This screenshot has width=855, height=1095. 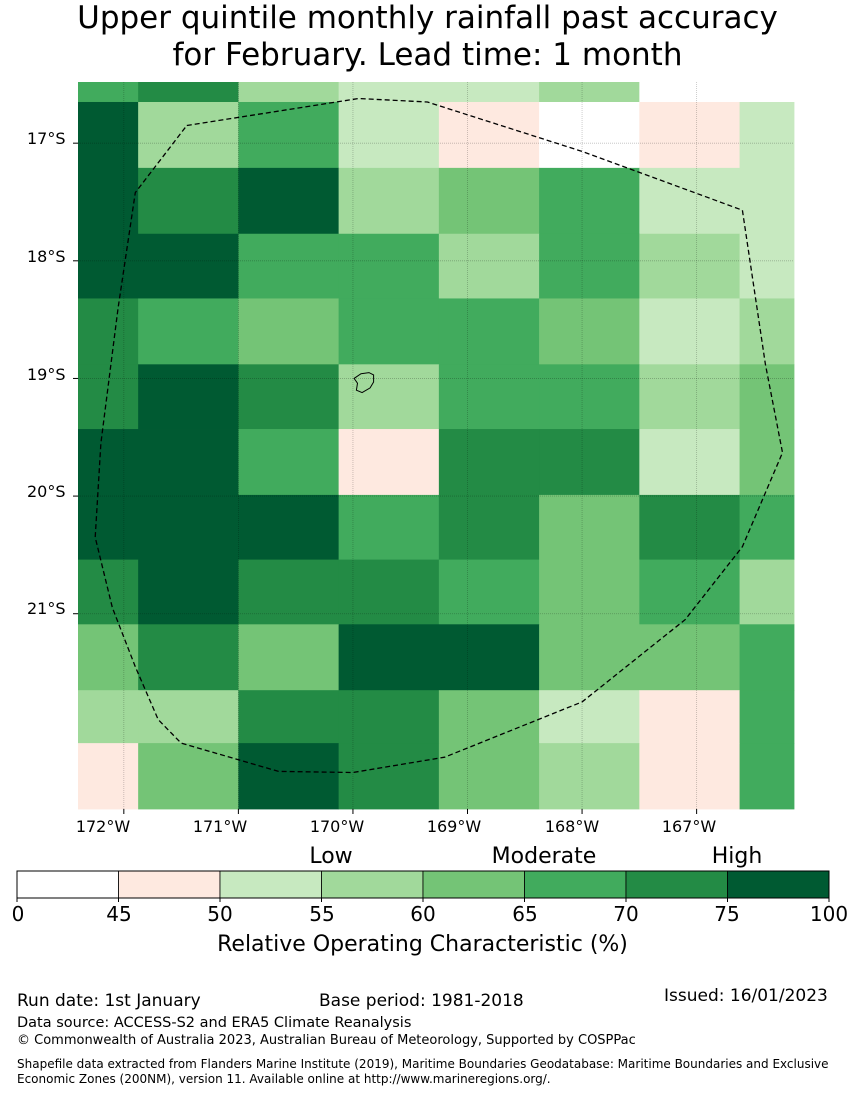 What do you see at coordinates (454, 826) in the screenshot?
I see `lon-label: 169°W` at bounding box center [454, 826].